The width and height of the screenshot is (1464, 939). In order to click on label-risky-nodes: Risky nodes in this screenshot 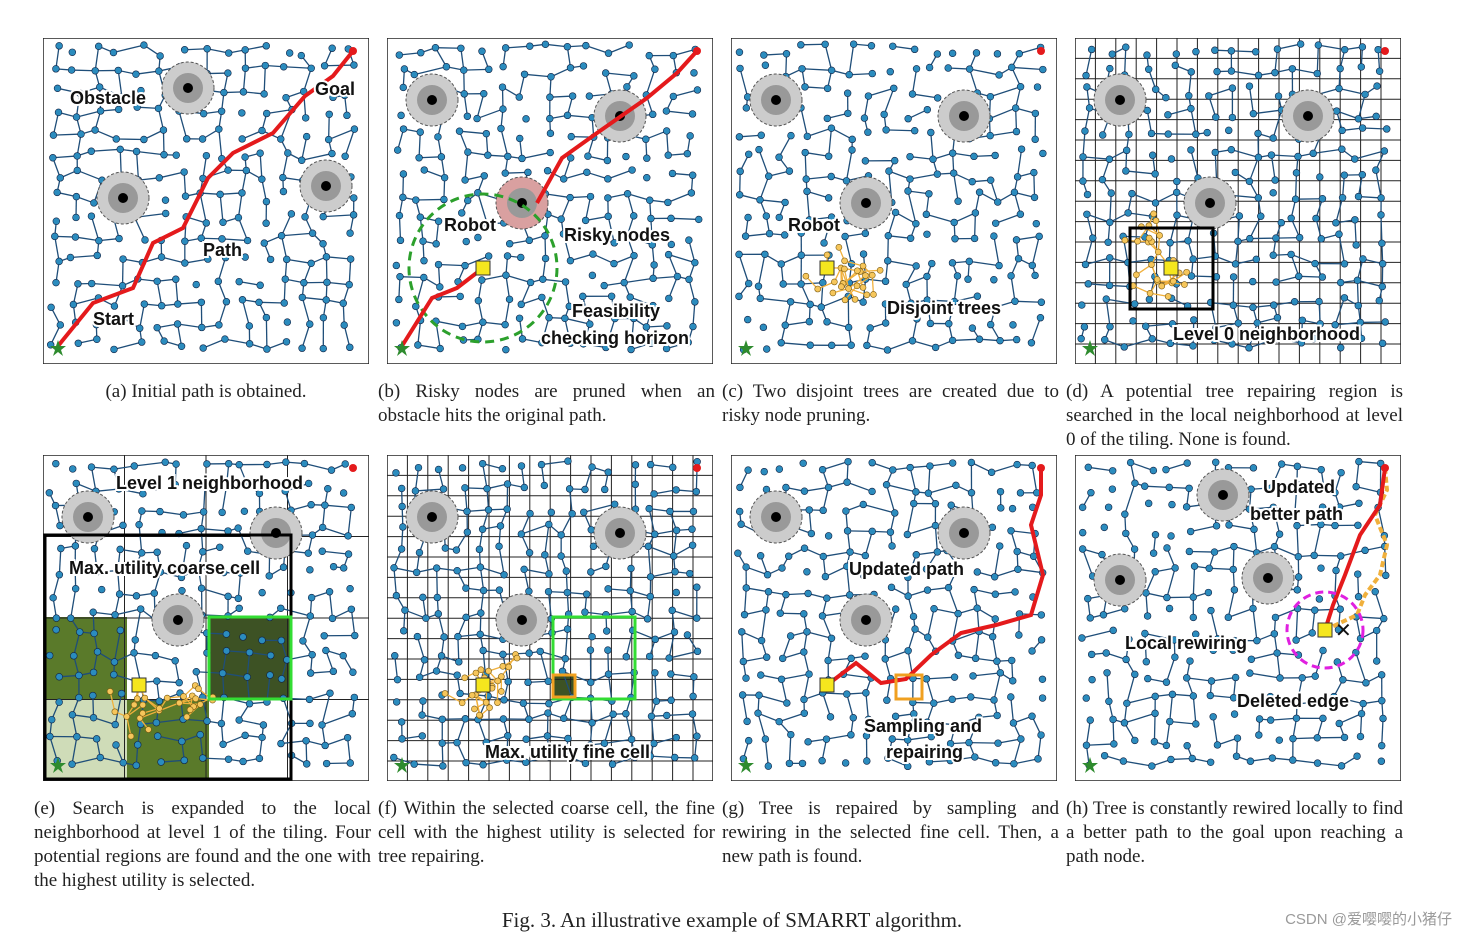, I will do `click(617, 235)`.